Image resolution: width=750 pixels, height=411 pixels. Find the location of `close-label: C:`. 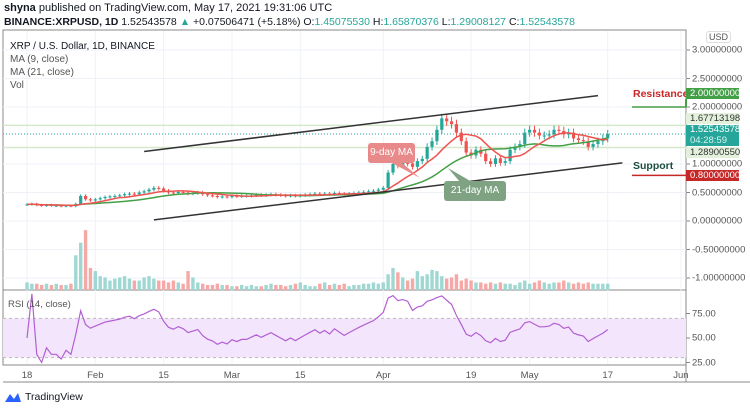

close-label: C: is located at coordinates (514, 22).